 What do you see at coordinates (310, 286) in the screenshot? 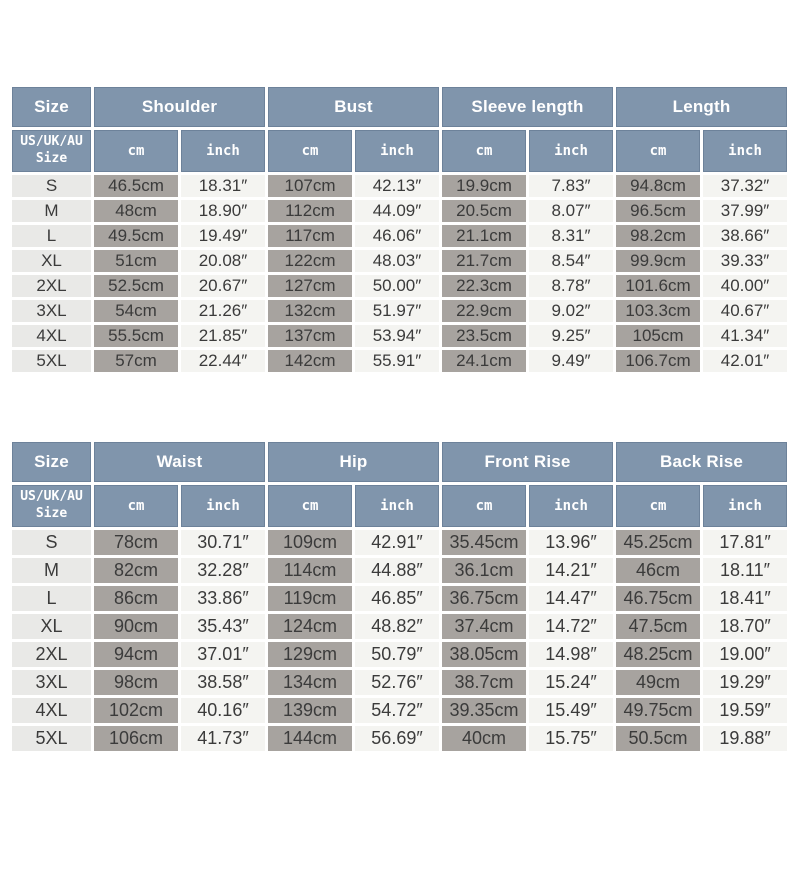
I see `value-cell-cm: 127cm` at bounding box center [310, 286].